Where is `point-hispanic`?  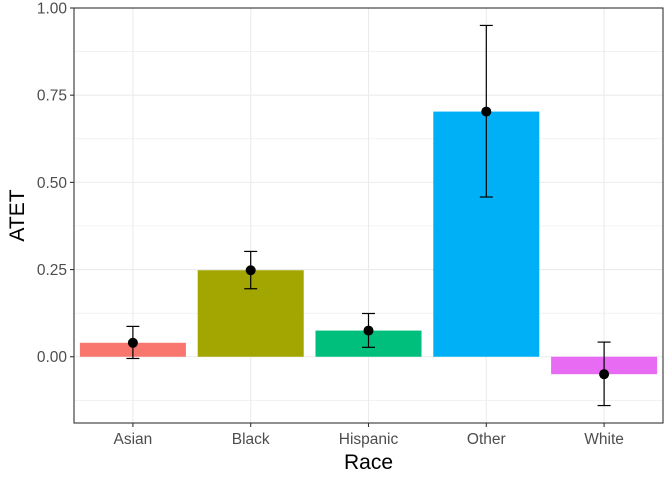
point-hispanic is located at coordinates (368, 330).